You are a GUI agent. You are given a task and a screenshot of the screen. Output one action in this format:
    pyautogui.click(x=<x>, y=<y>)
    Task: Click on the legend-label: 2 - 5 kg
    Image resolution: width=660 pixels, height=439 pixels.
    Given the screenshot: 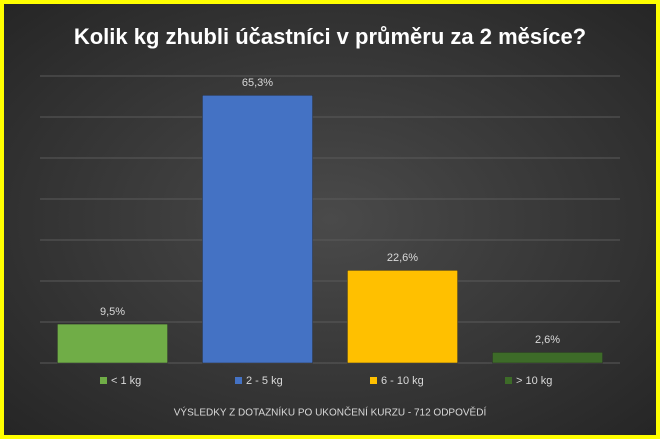 What is the action you would take?
    pyautogui.click(x=264, y=381)
    